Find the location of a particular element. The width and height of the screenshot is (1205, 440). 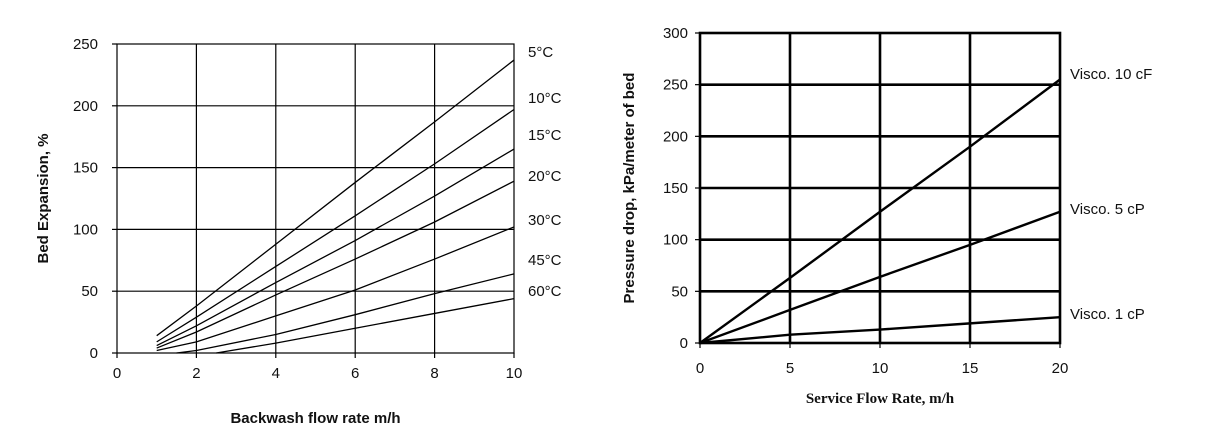

series-label: 10°C is located at coordinates (545, 98).